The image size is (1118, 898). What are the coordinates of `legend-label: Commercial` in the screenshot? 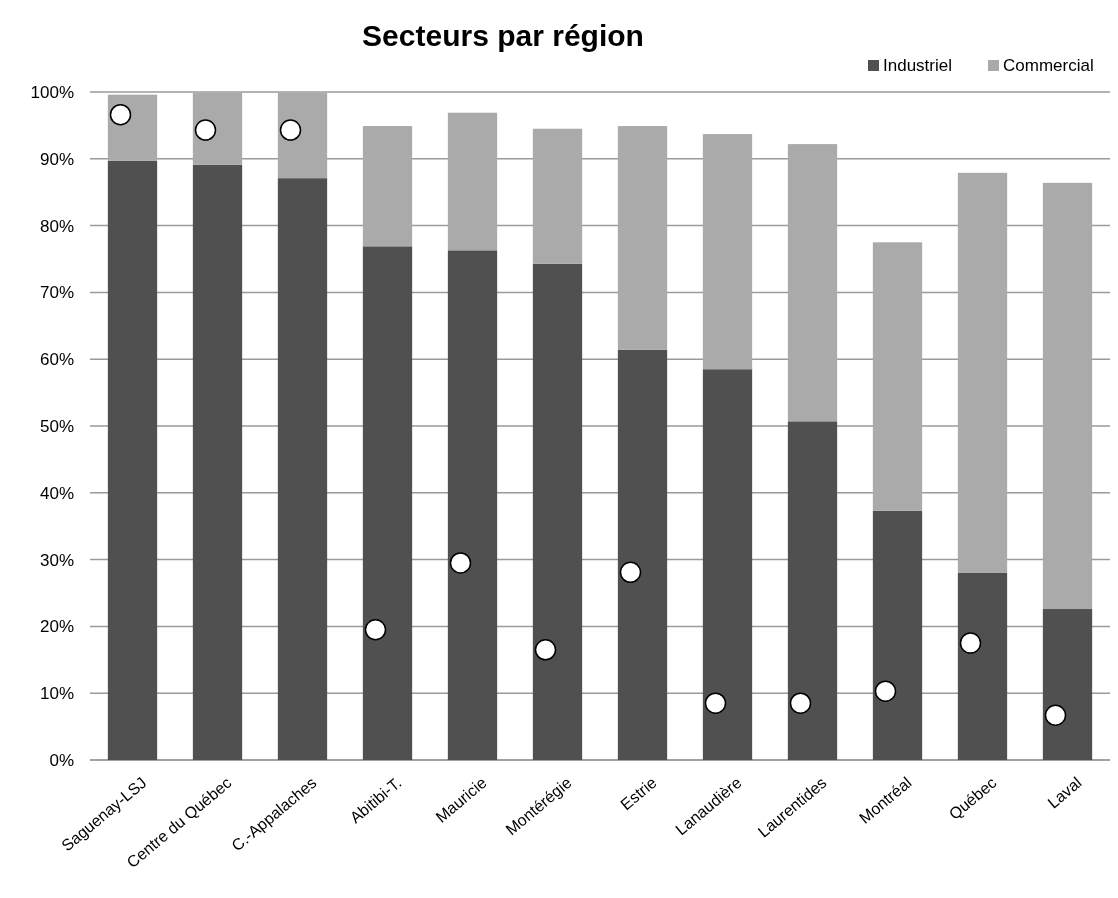 It's located at (1048, 65).